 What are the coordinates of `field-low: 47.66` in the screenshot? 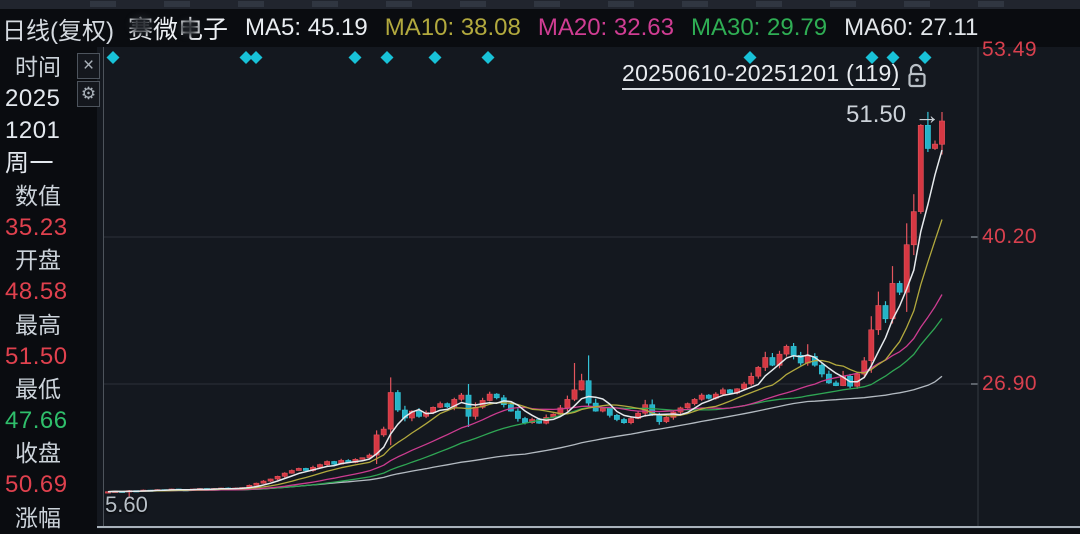 It's located at (36, 421).